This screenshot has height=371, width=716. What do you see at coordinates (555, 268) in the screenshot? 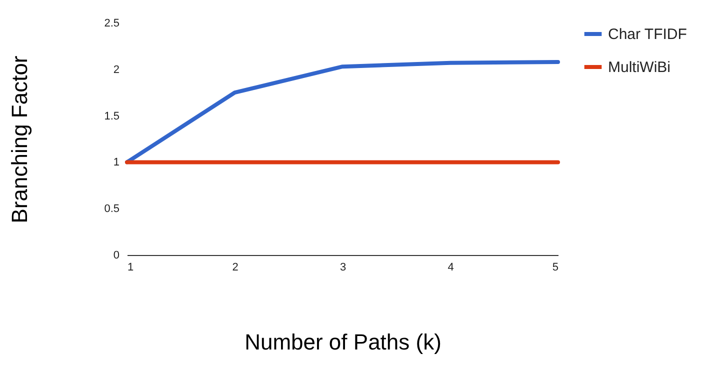
I see `x-tick-label: 5` at bounding box center [555, 268].